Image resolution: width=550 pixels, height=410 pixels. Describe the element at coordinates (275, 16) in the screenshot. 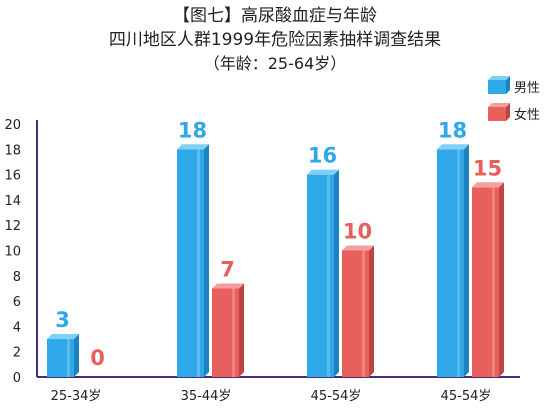

I see `chart-title: 【图七】高尿酸血症与年龄` at that location.